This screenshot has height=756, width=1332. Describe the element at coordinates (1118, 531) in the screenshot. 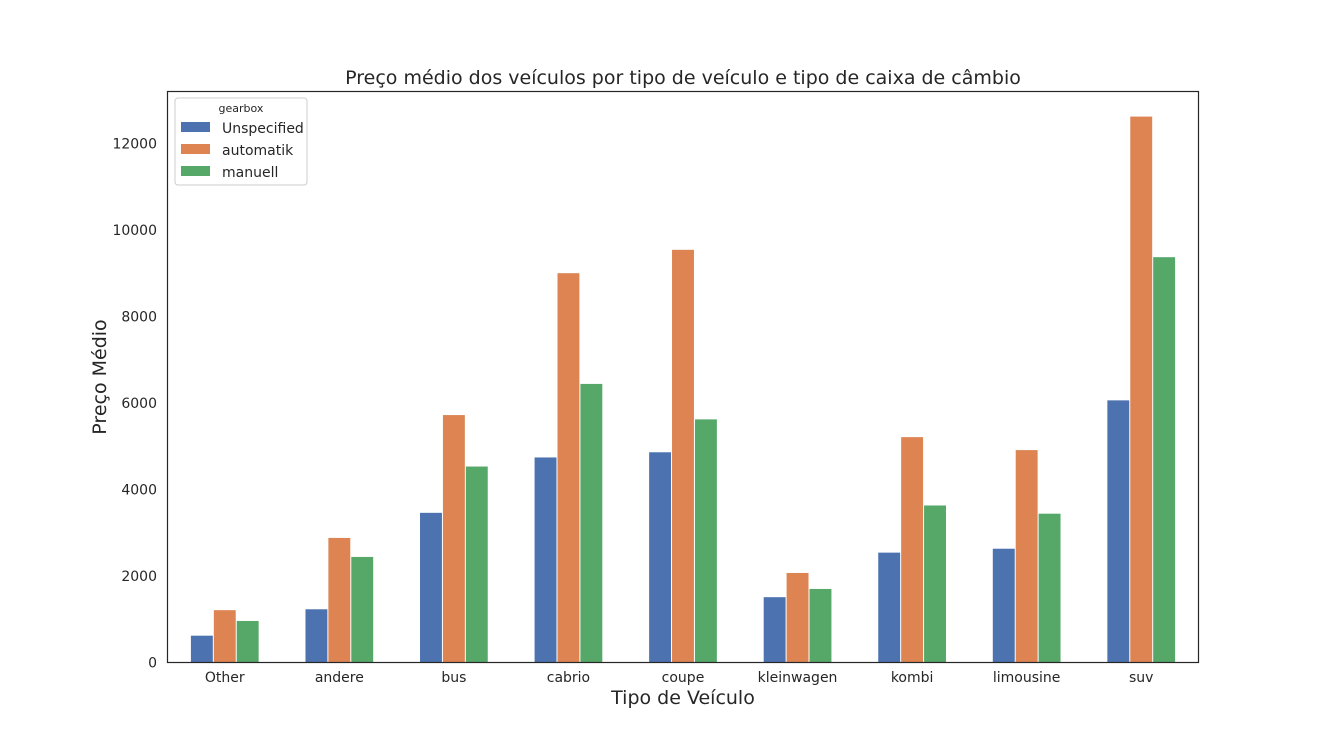

I see `bar-unspecified-suv` at that location.